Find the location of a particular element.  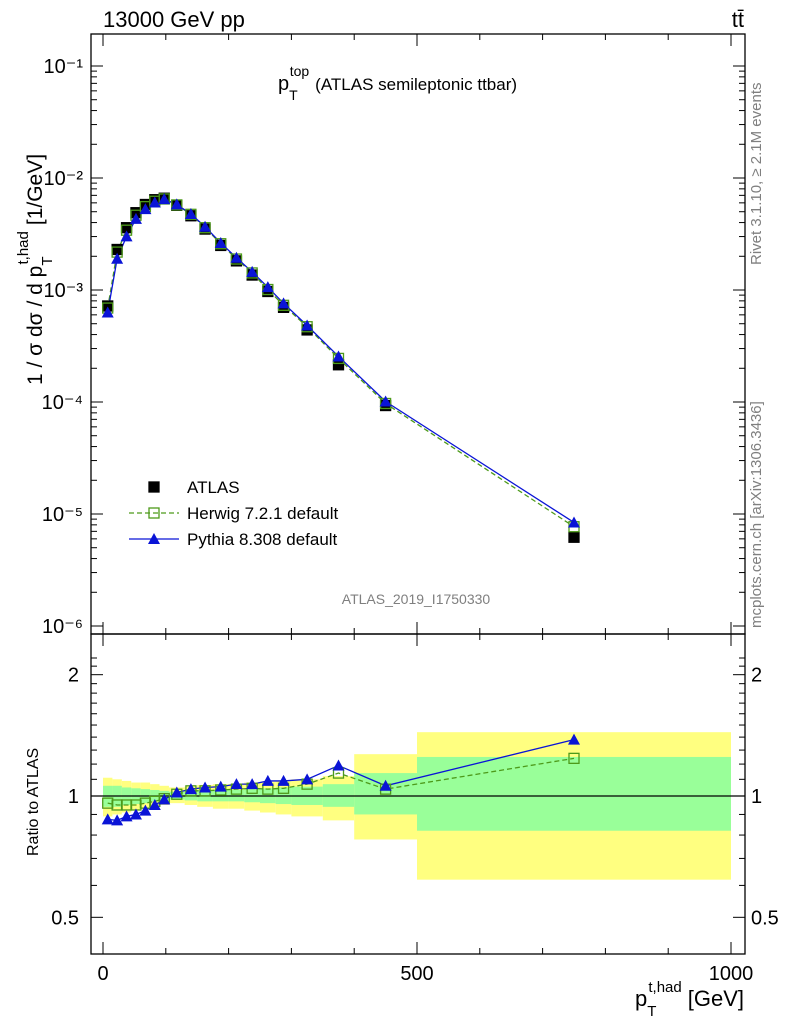

ratio-axis-label: Ratio to ATLAS is located at coordinates (33, 802).